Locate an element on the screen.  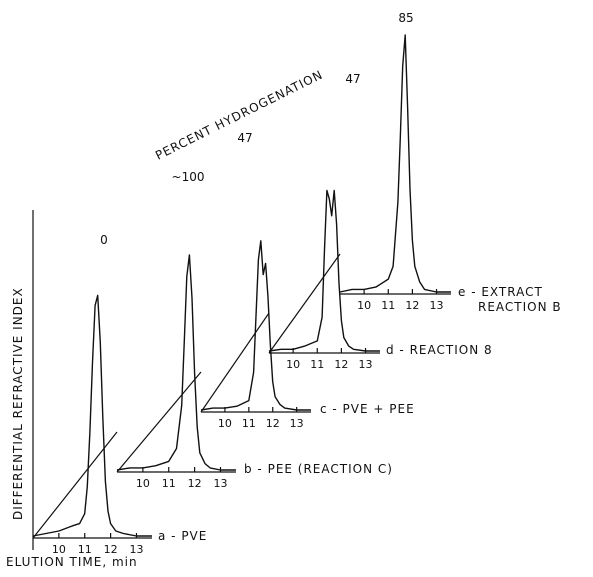
series-label: d - REACTION 8 is located at coordinates (439, 350).